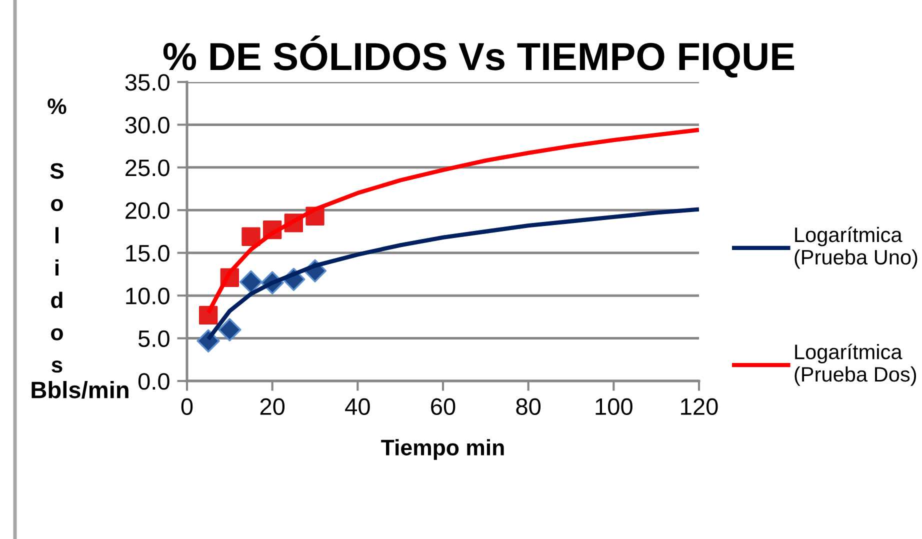 This screenshot has height=539, width=922. What do you see at coordinates (442, 449) in the screenshot?
I see `x-axis-title: Tiempo min` at bounding box center [442, 449].